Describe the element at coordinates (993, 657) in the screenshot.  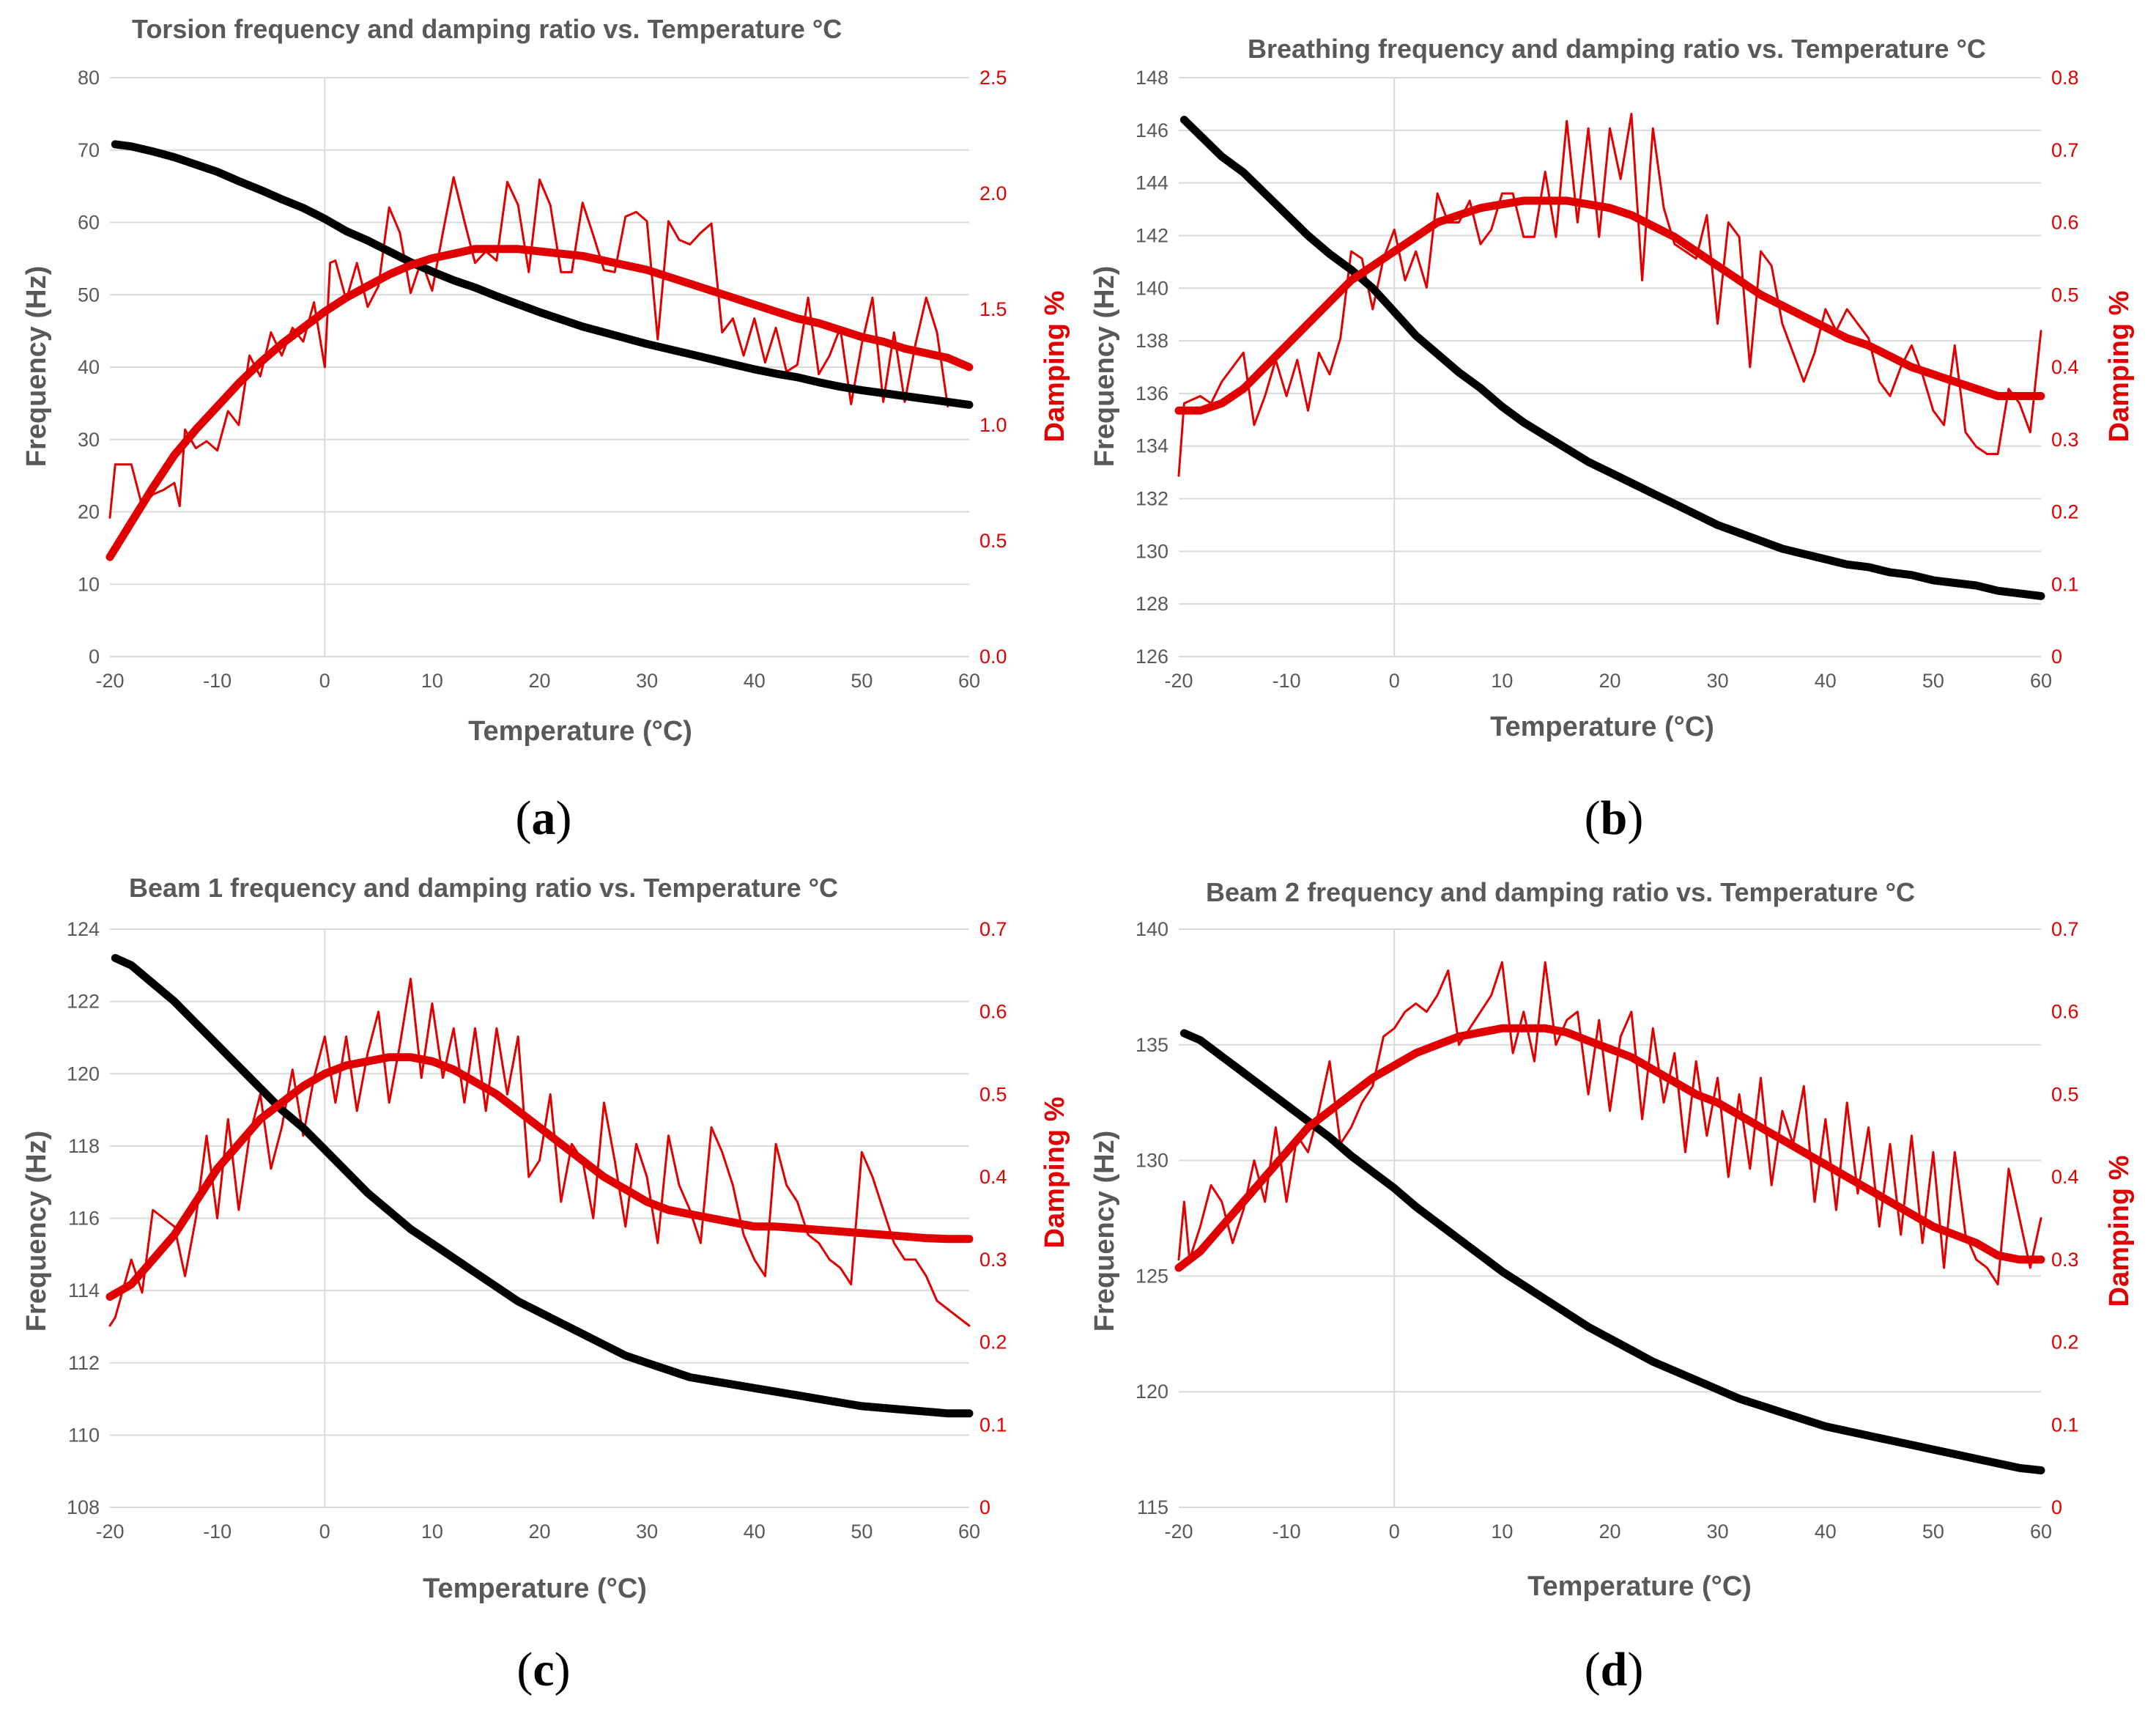
I see `y2-tick-label: 0.0` at that location.